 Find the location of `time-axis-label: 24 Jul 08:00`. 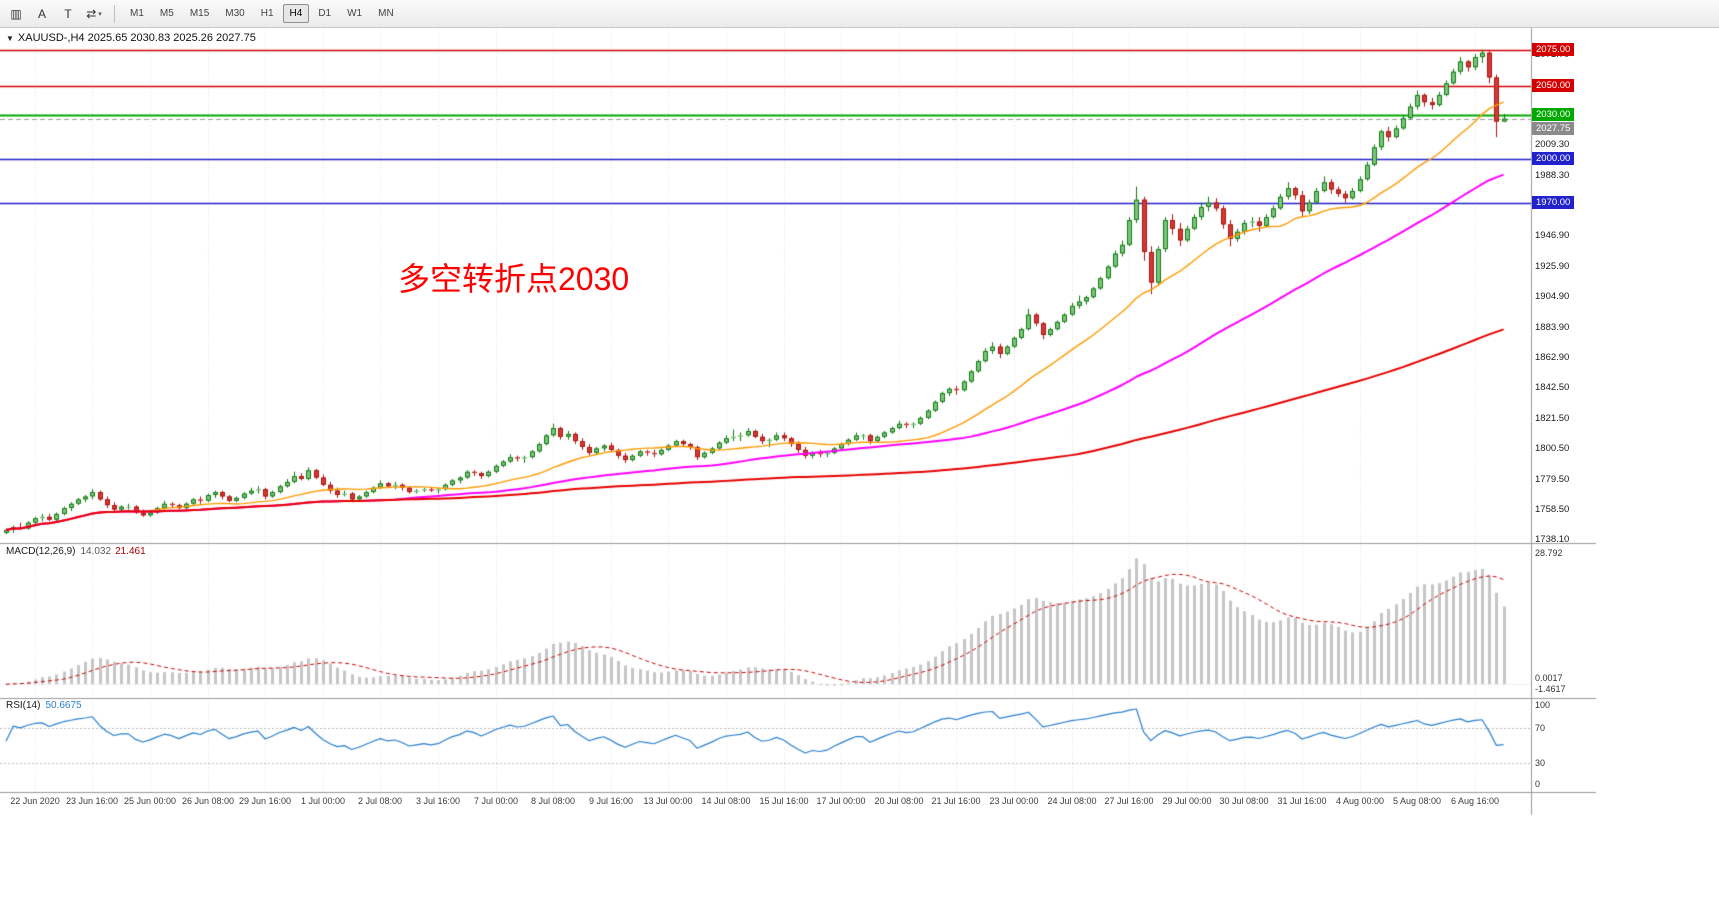

time-axis-label: 24 Jul 08:00 is located at coordinates (1072, 801).